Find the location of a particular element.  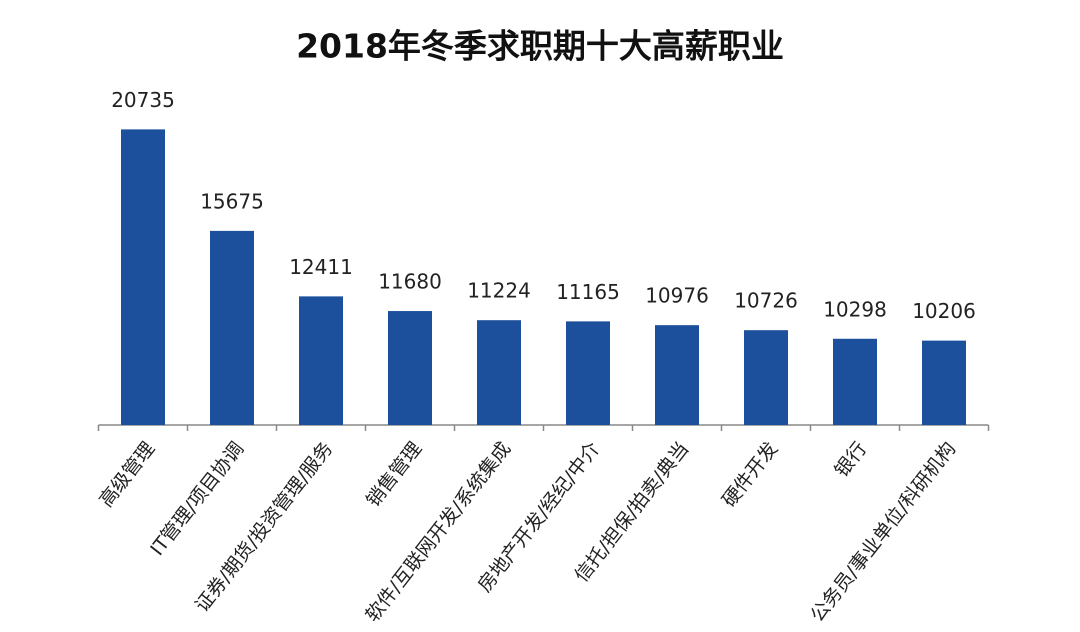

chart-title: 2018年冬季求职期十大高薪职业 is located at coordinates (540, 46).